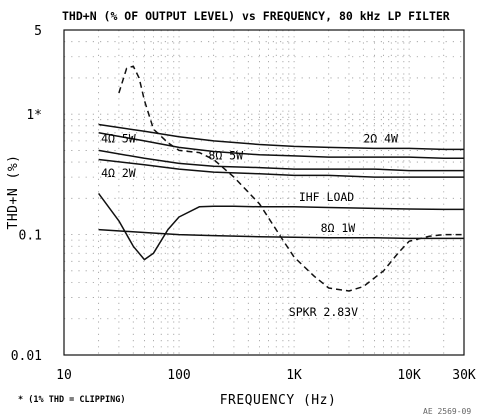 The height and width of the screenshot is (416, 500). What do you see at coordinates (118, 139) in the screenshot?
I see `series-label: 4Ω 5W` at bounding box center [118, 139].